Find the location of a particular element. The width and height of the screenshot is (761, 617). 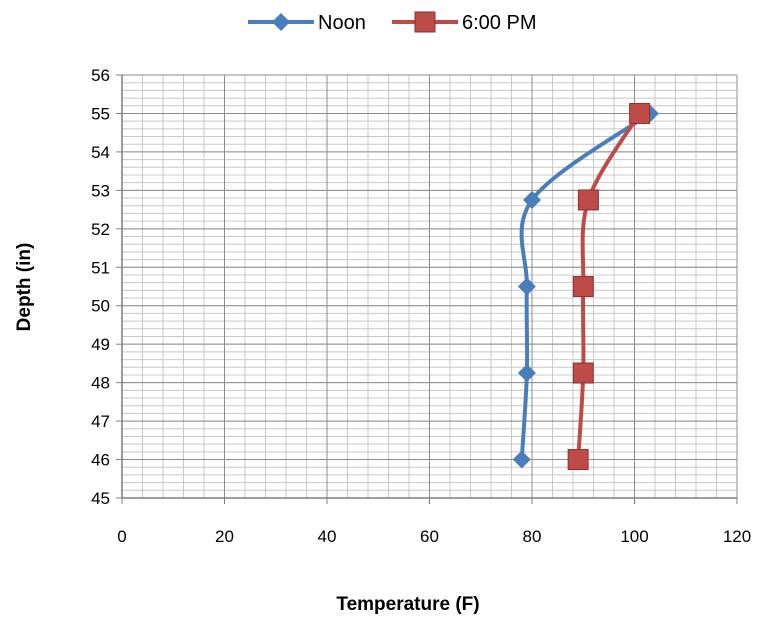

legend-label-6pm: 6:00 PM is located at coordinates (499, 23).